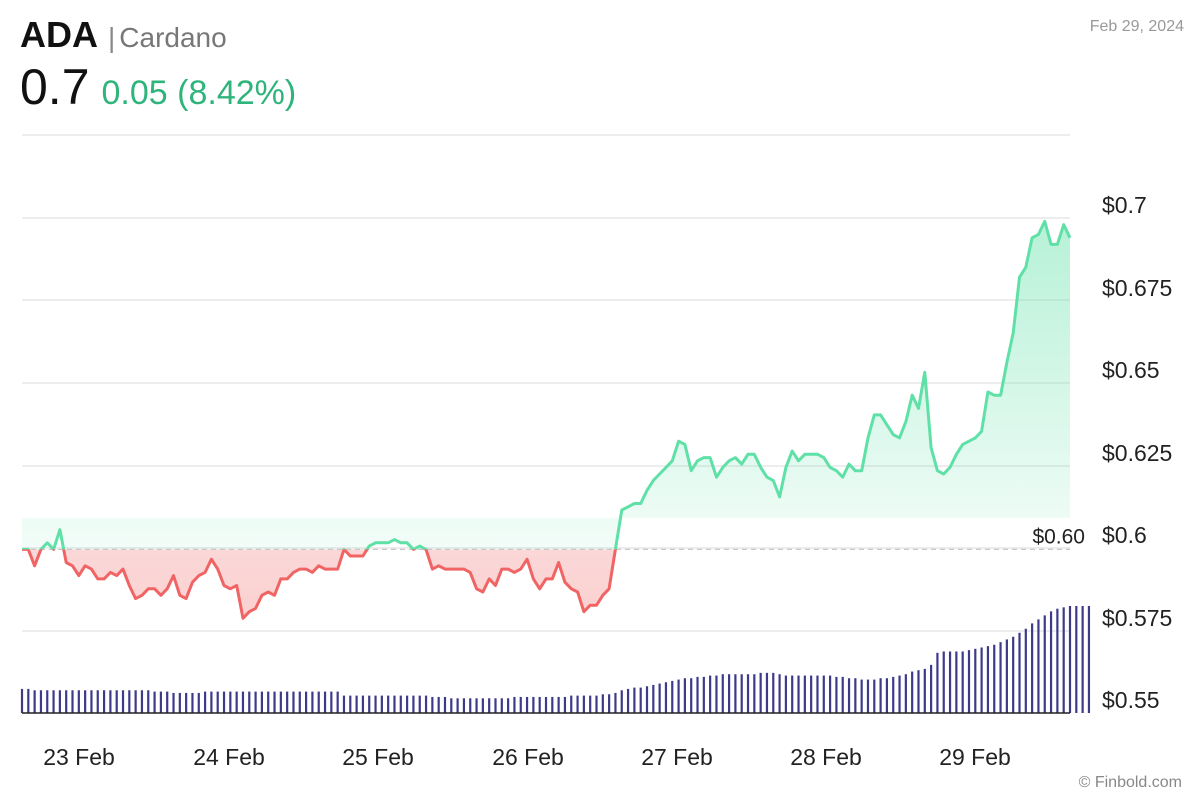  What do you see at coordinates (378, 757) in the screenshot?
I see `x-tick-label: 25 Feb` at bounding box center [378, 757].